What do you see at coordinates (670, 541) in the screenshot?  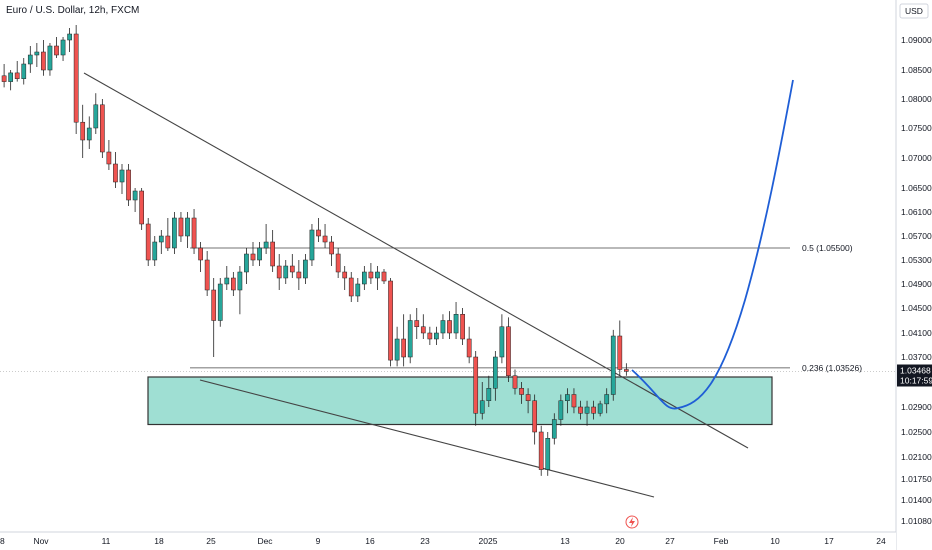 I see `x-tick-label: 27` at bounding box center [670, 541].